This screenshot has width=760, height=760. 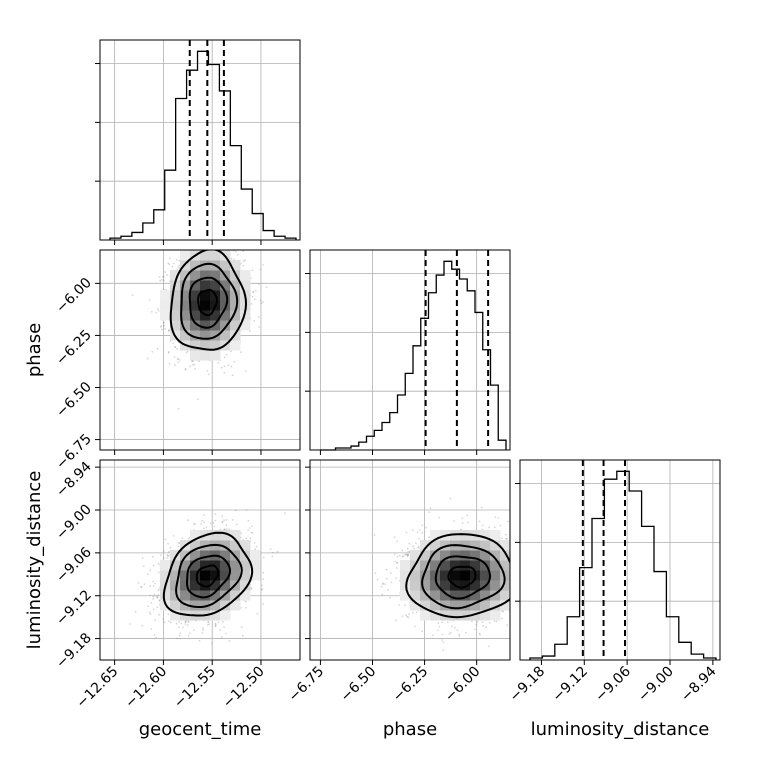 What do you see at coordinates (74, 296) in the screenshot?
I see `y-tick-label-phase: −6.00` at bounding box center [74, 296].